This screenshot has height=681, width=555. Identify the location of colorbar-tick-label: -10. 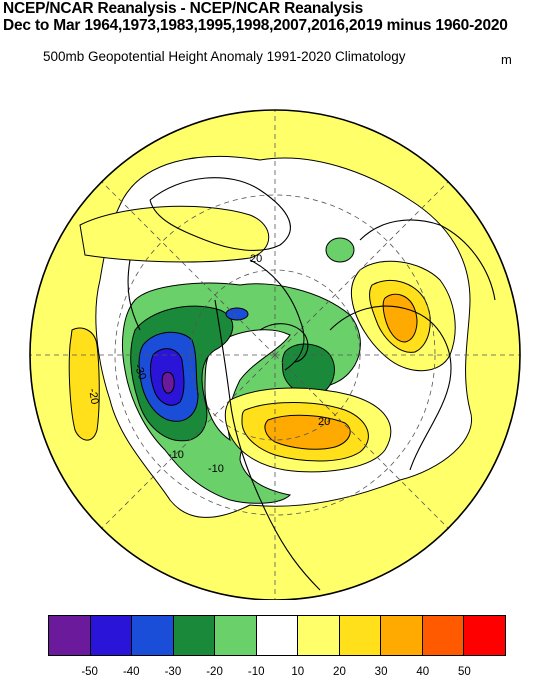
(256, 672).